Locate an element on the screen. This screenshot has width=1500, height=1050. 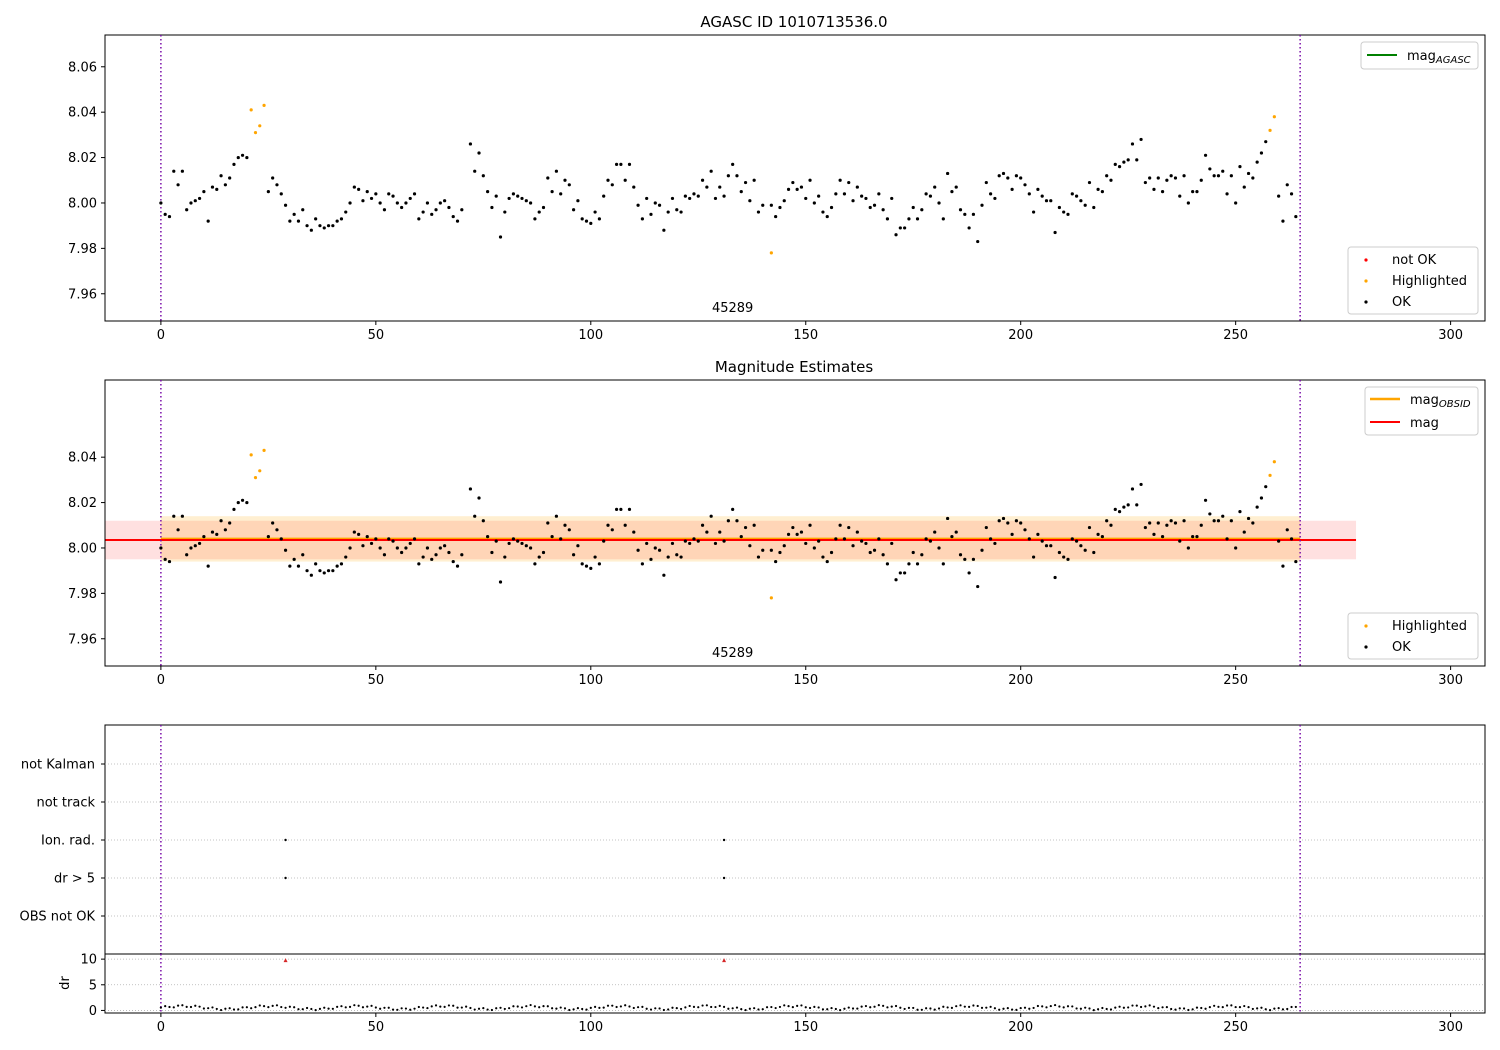
panel-1-x-ticks: 0 50 100 150 200 250 300 is located at coordinates (810, 332).